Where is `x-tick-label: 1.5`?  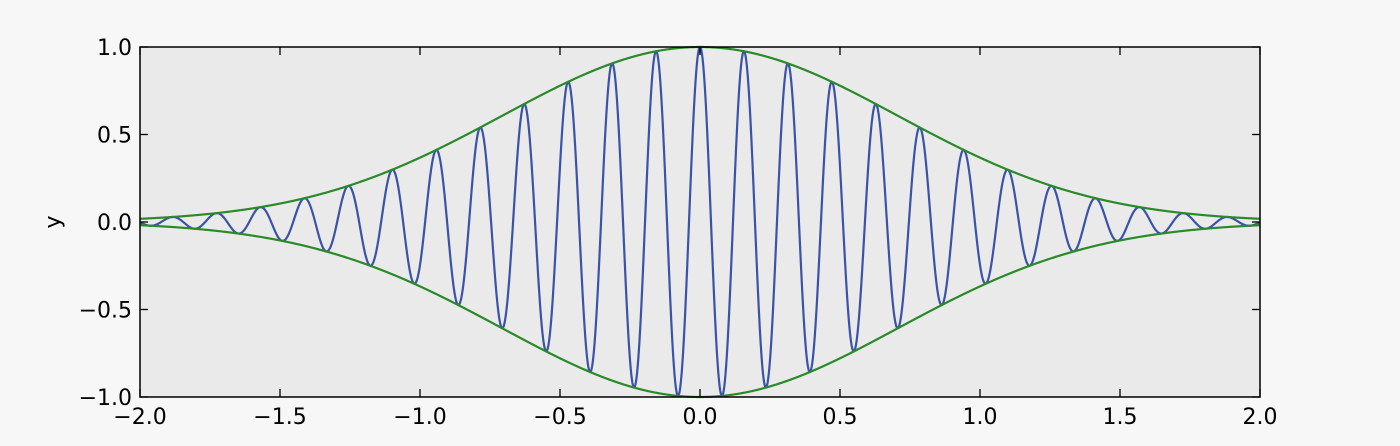 x-tick-label: 1.5 is located at coordinates (1120, 417).